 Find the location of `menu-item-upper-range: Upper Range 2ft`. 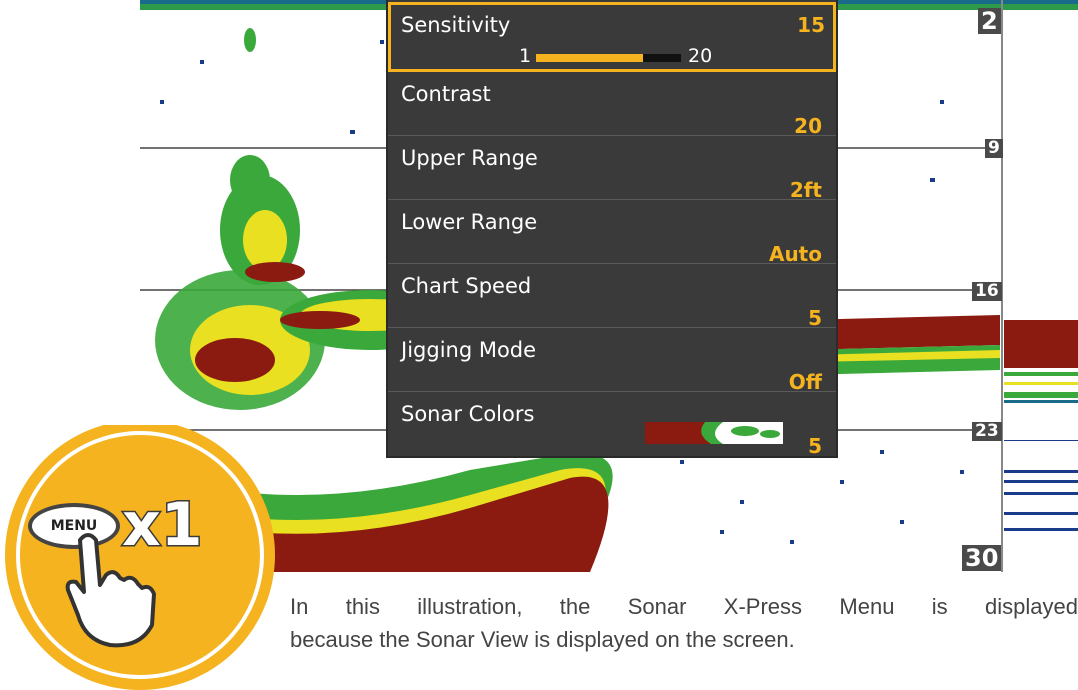

menu-item-upper-range: Upper Range 2ft is located at coordinates (612, 169).